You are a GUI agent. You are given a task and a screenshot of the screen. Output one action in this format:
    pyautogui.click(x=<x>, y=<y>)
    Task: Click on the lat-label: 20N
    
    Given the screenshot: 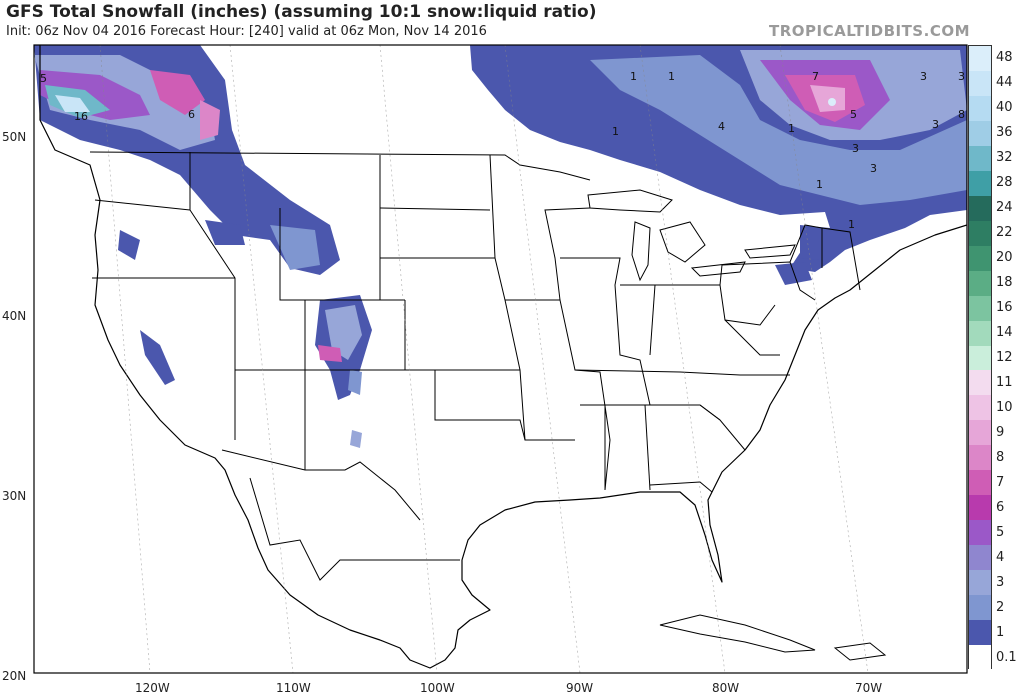 What is the action you would take?
    pyautogui.click(x=14, y=676)
    